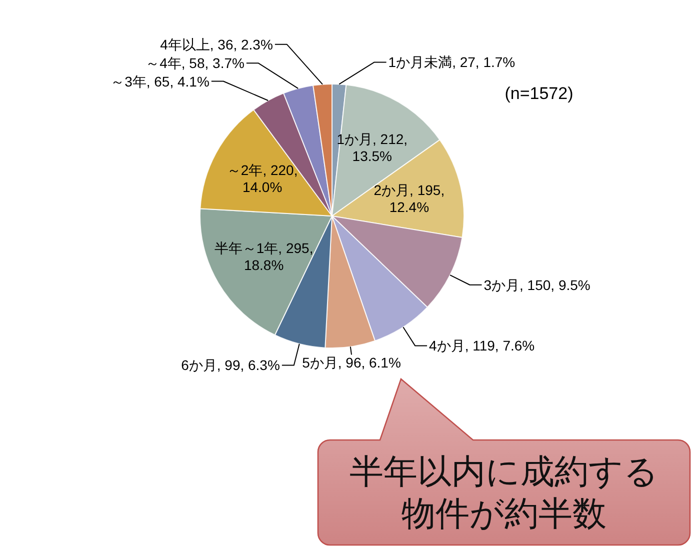  Describe the element at coordinates (539, 93) in the screenshot. I see `text: (n=1572)` at that location.